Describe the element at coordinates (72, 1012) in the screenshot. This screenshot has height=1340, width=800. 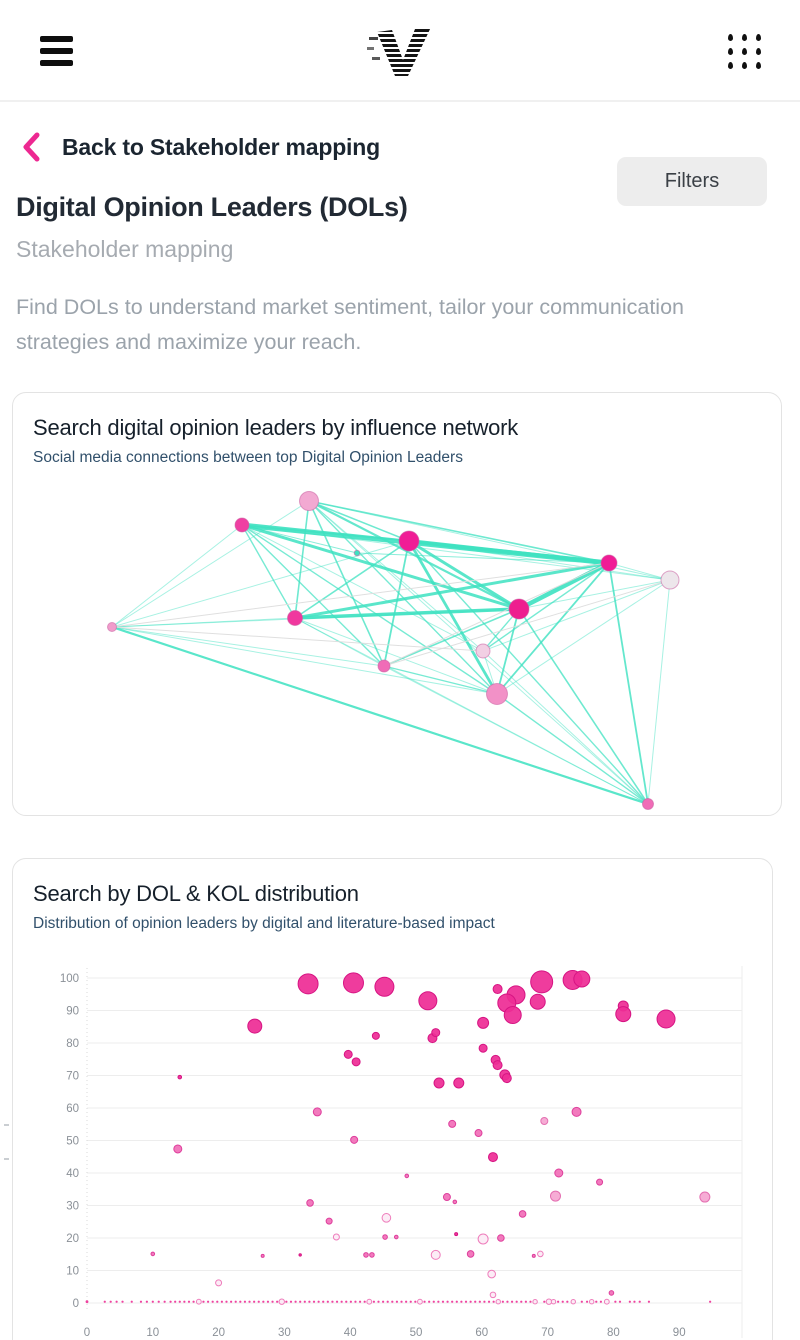
I see `y-axis-tick-label: 90` at that location.